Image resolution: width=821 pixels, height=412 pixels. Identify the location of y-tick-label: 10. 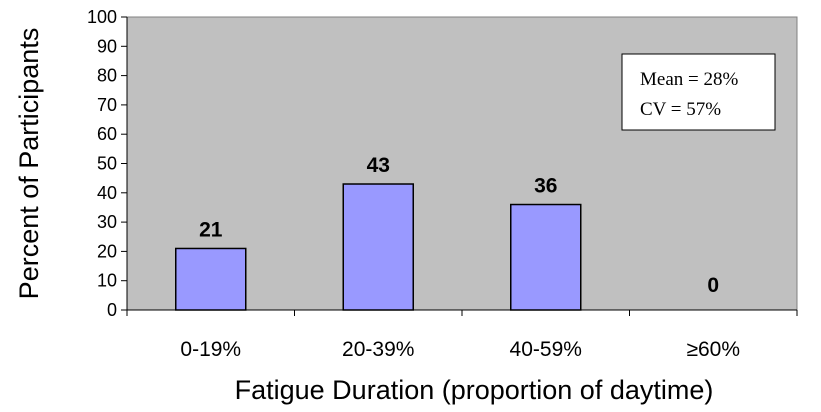
(107, 281).